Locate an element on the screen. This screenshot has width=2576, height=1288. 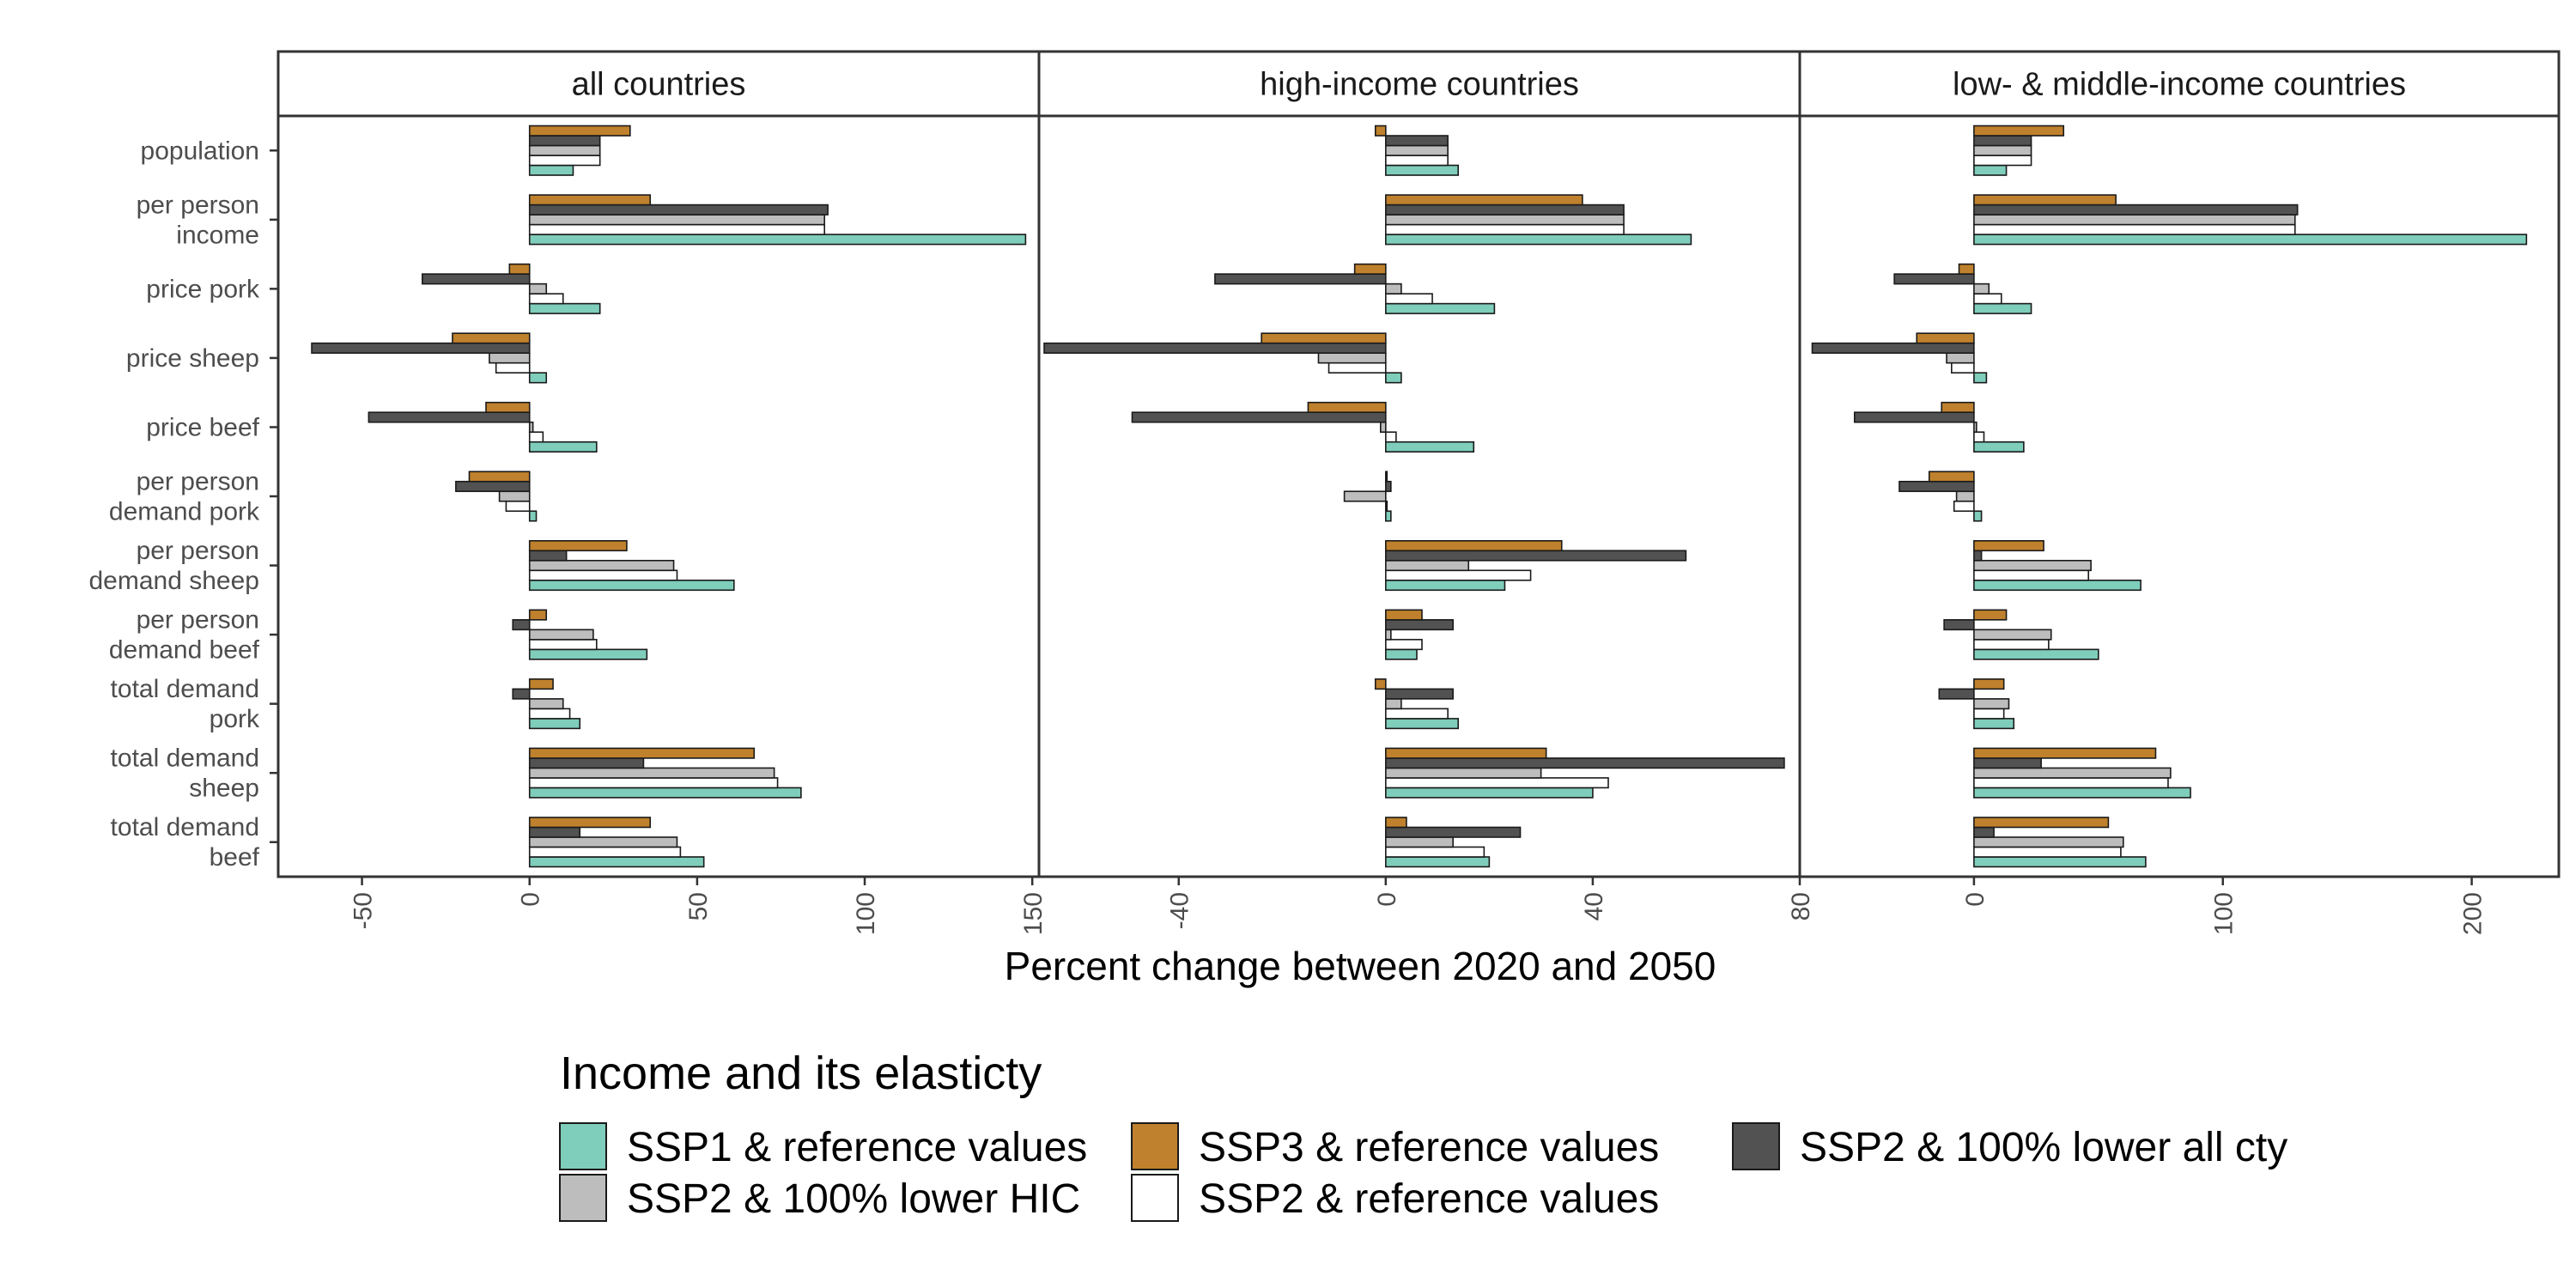
legend-item: SSP2 & 100% lower all cty is located at coordinates (2010, 1146).